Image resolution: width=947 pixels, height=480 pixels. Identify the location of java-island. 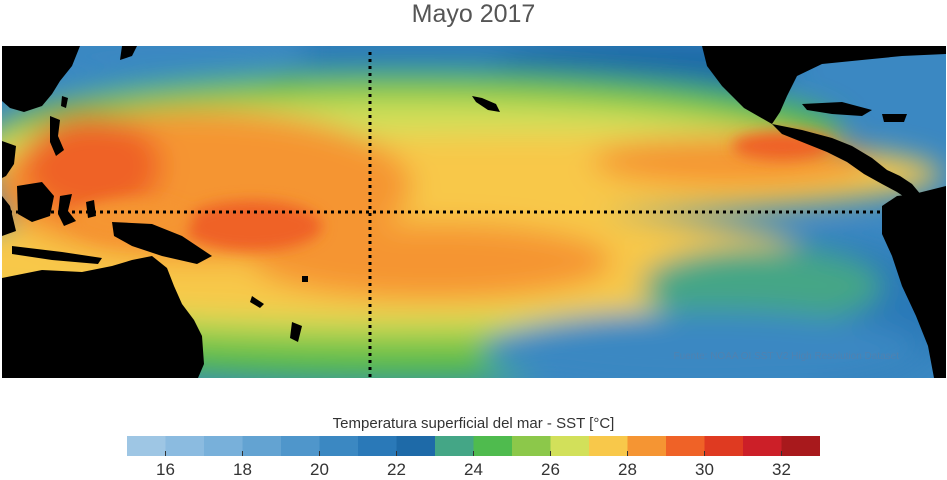
(57, 255).